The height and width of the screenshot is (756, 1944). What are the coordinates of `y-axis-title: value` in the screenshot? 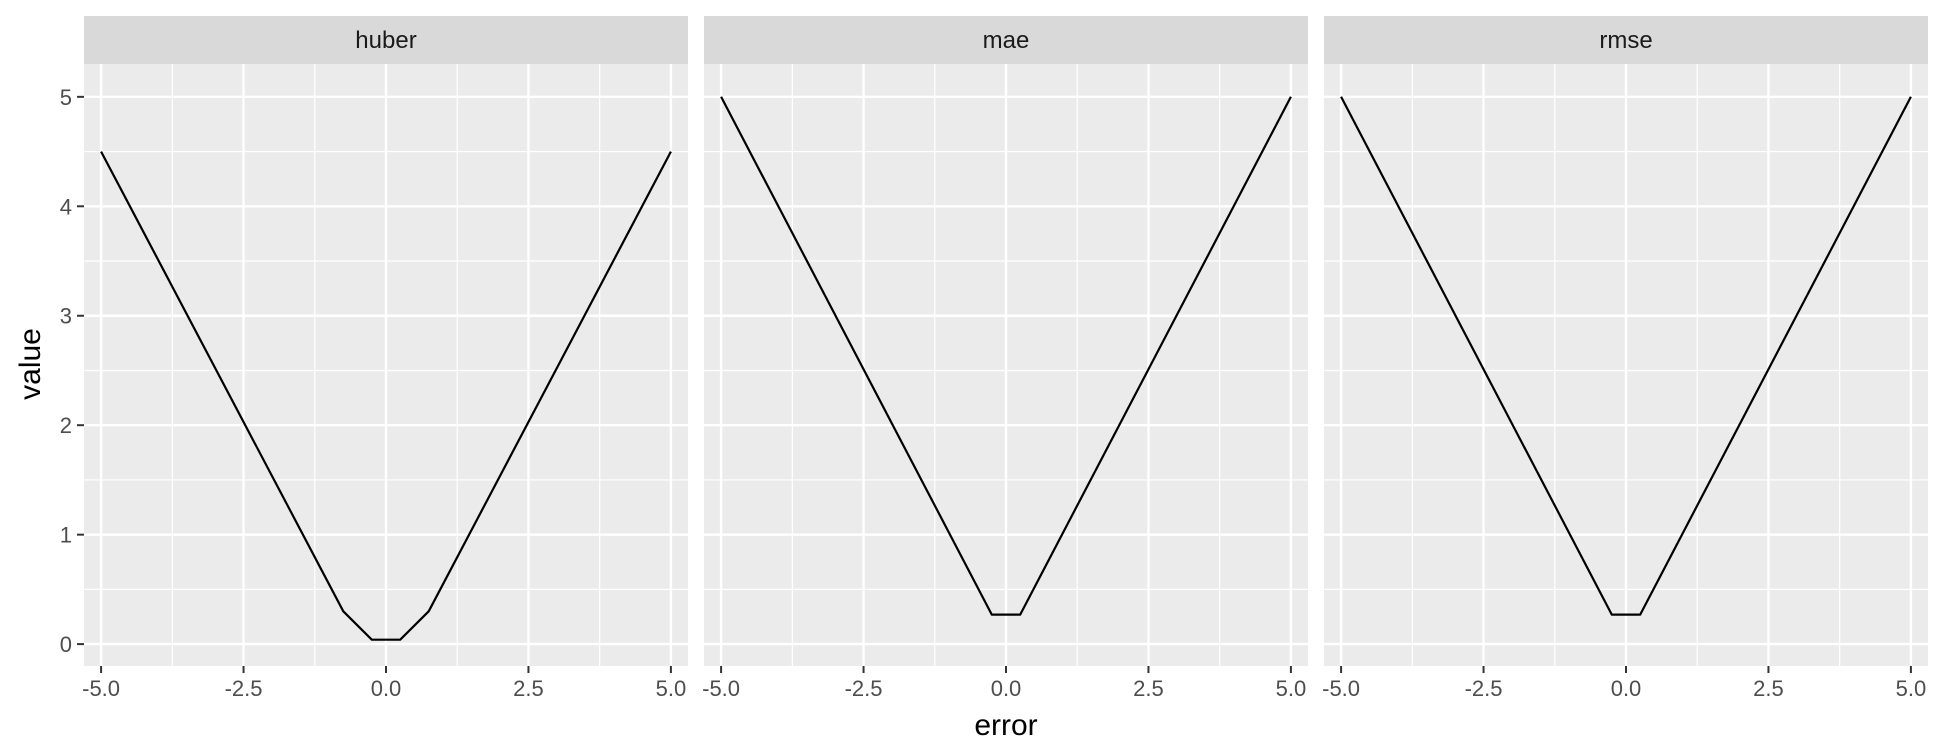 It's located at (30, 364).